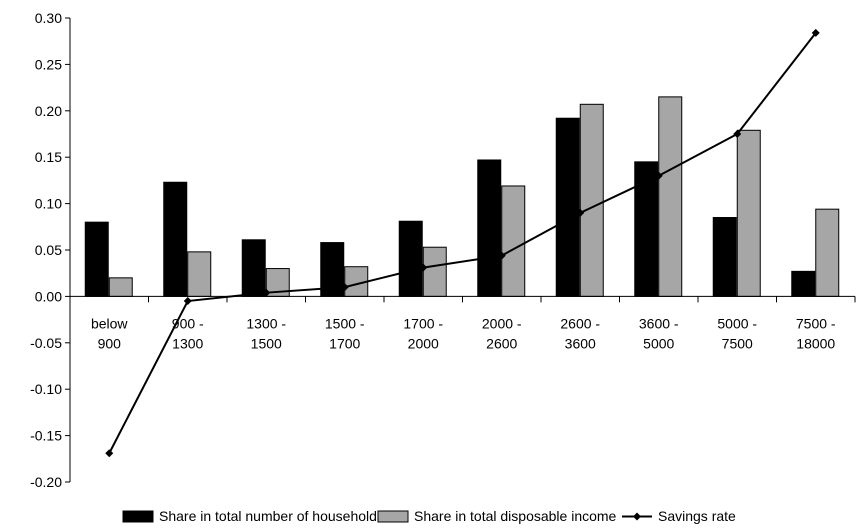 This screenshot has width=860, height=532. Describe the element at coordinates (138, 516) in the screenshot. I see `legend-swatch-households` at that location.